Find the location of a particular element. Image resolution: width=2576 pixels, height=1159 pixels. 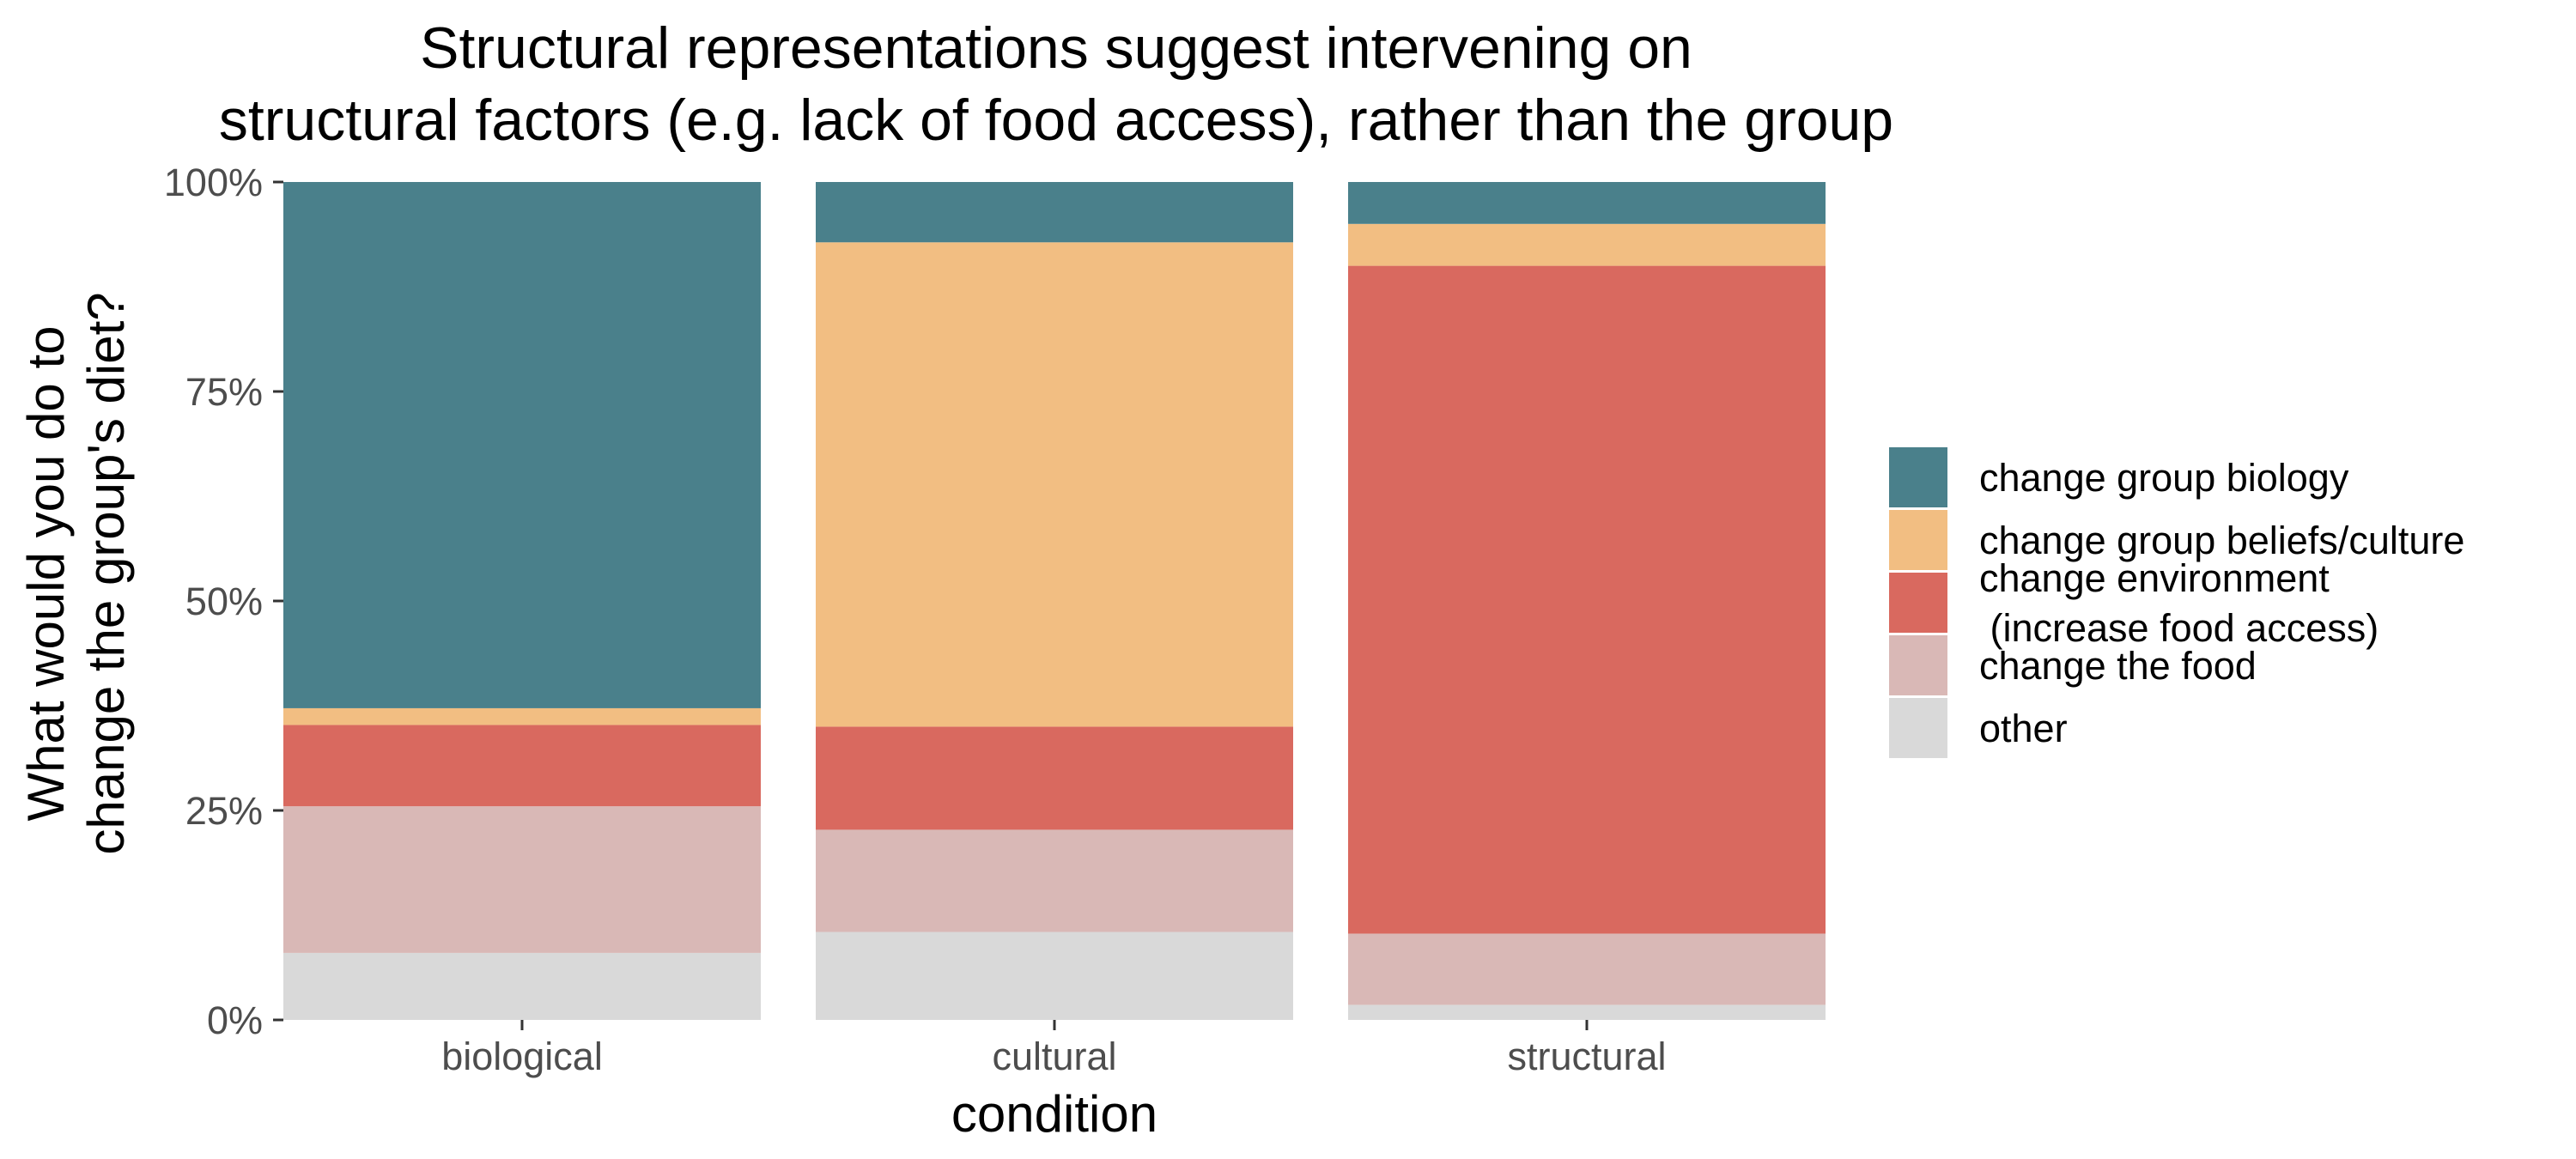

x-tick-label-cultural: cultural is located at coordinates (1054, 1056).